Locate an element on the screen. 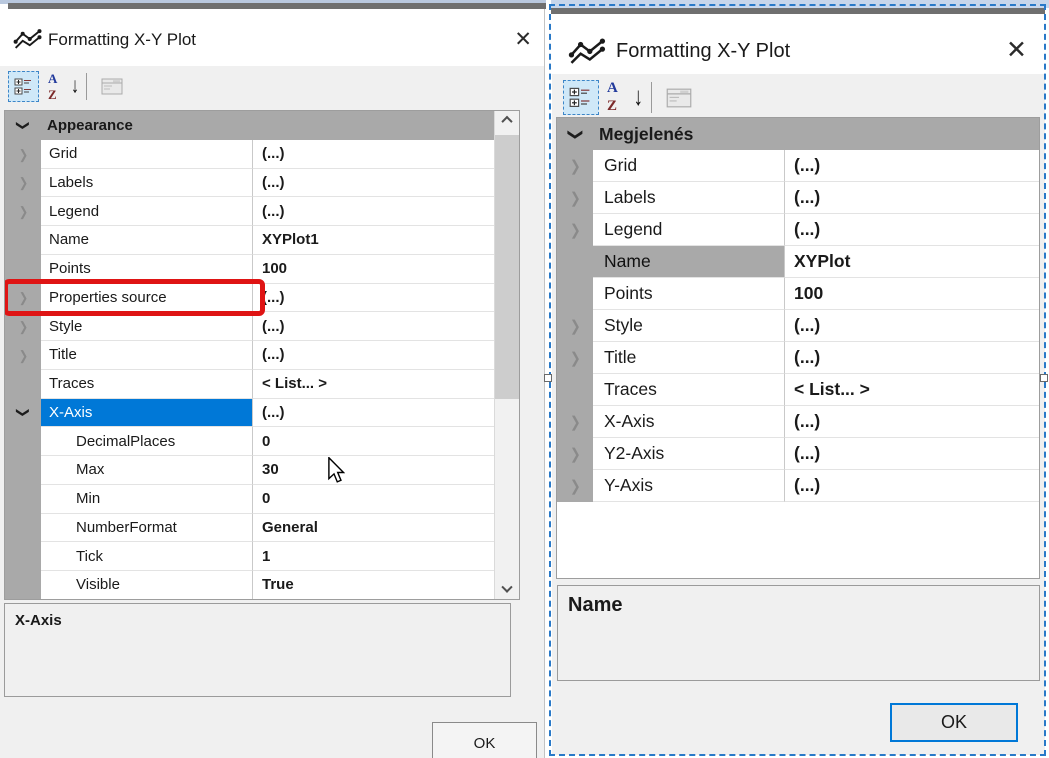  property-row: Name XYPlot is located at coordinates (798, 262).